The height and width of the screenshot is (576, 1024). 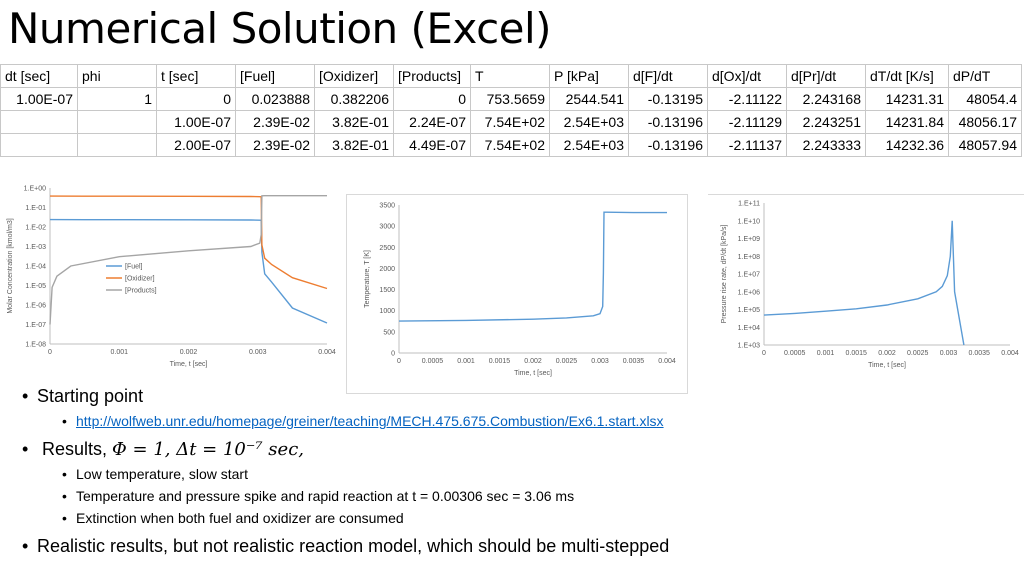 I want to click on table-cell: 2.243333, so click(x=826, y=145).